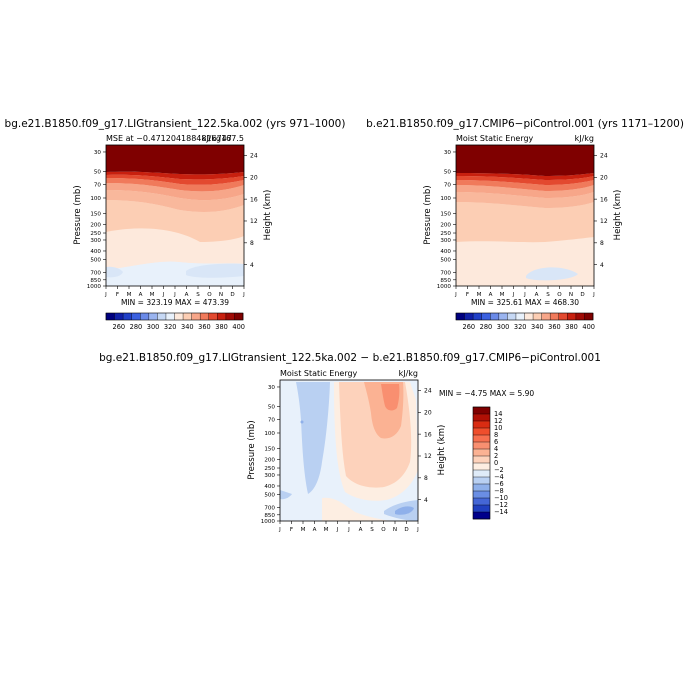 The width and height of the screenshot is (700, 700). I want to click on pressure-tick-label: 150, so click(269, 450).